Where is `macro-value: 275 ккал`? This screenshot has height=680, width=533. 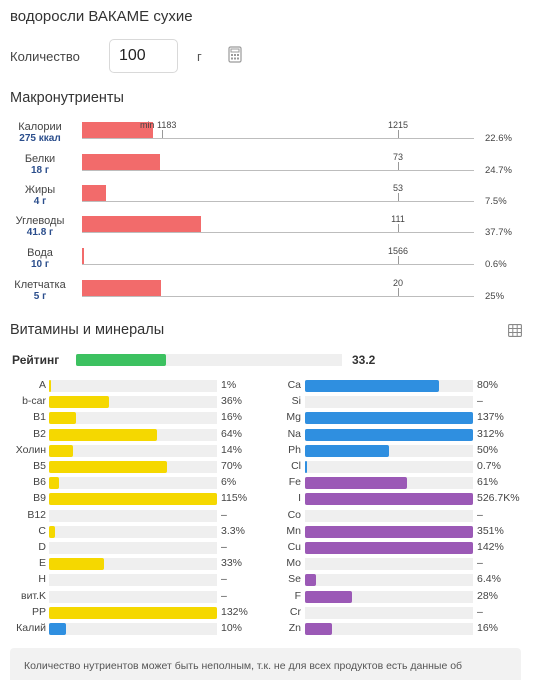
macro-value: 275 ккал is located at coordinates (40, 138).